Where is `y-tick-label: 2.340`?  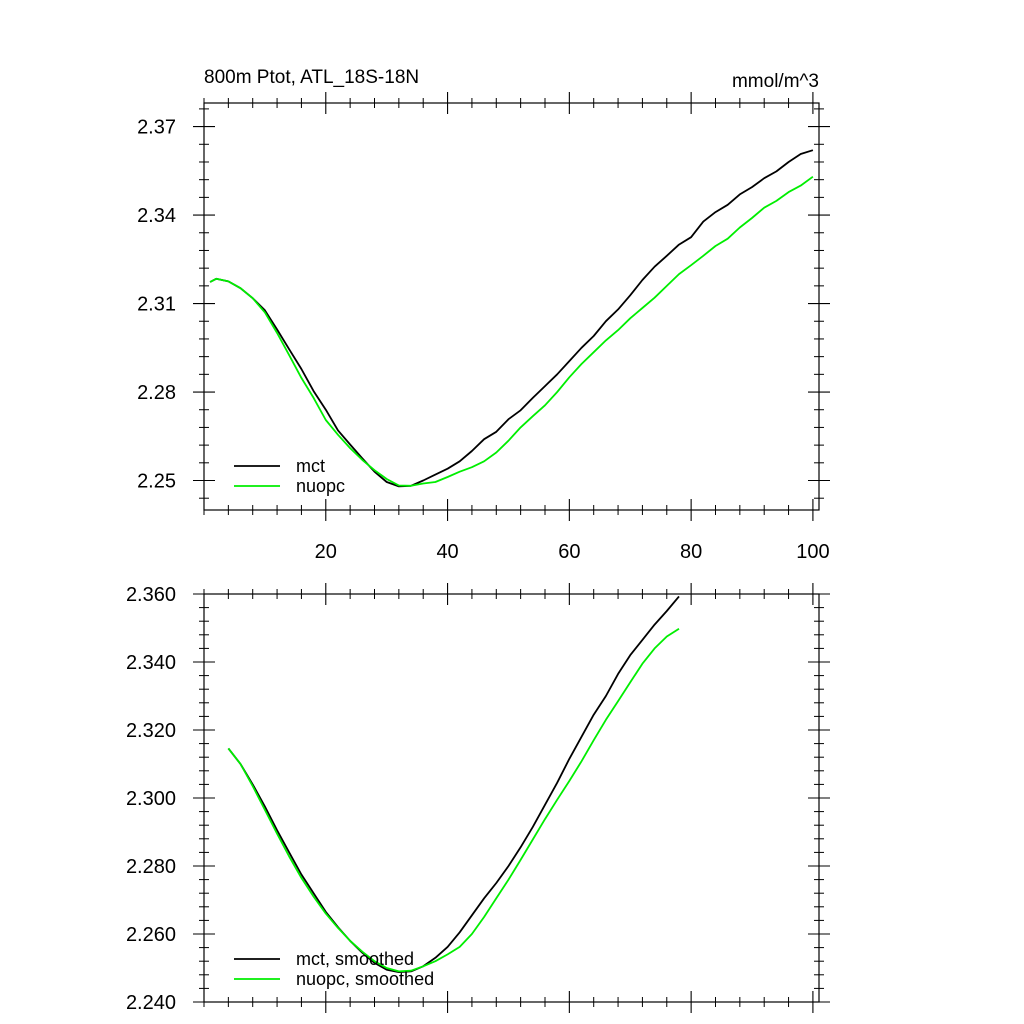 y-tick-label: 2.340 is located at coordinates (151, 663).